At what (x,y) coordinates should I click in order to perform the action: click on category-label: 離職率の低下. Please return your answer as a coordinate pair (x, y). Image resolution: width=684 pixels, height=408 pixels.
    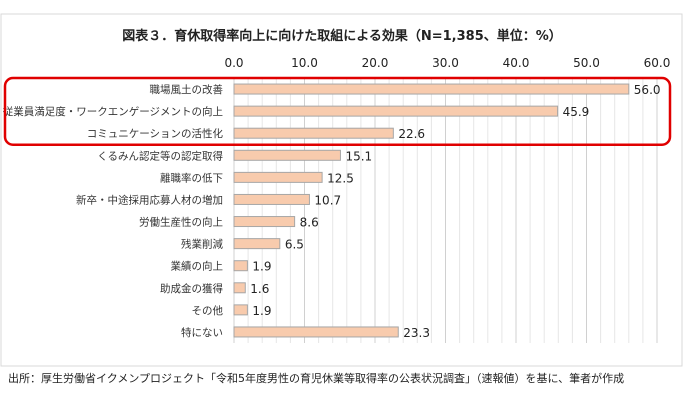
    Looking at the image, I should click on (191, 177).